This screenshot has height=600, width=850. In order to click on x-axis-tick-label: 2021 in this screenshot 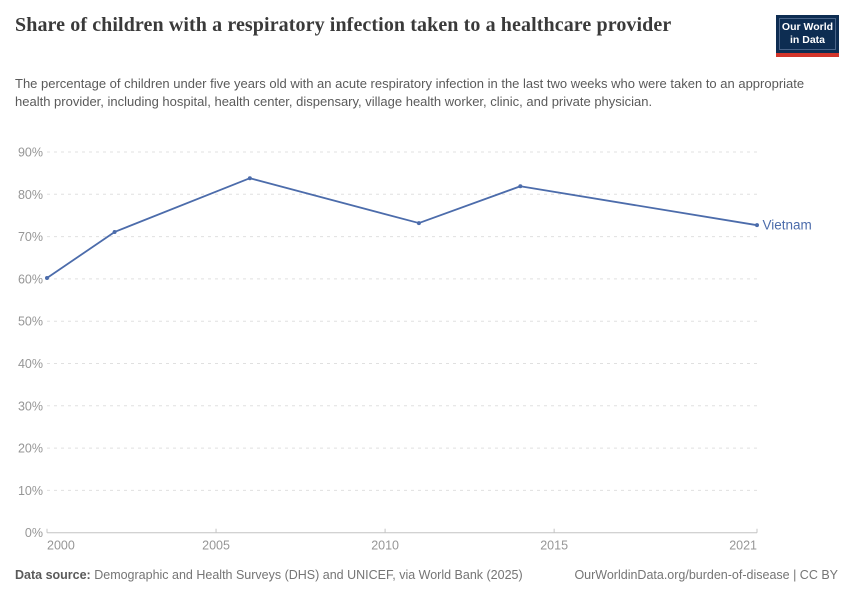, I will do `click(743, 546)`.